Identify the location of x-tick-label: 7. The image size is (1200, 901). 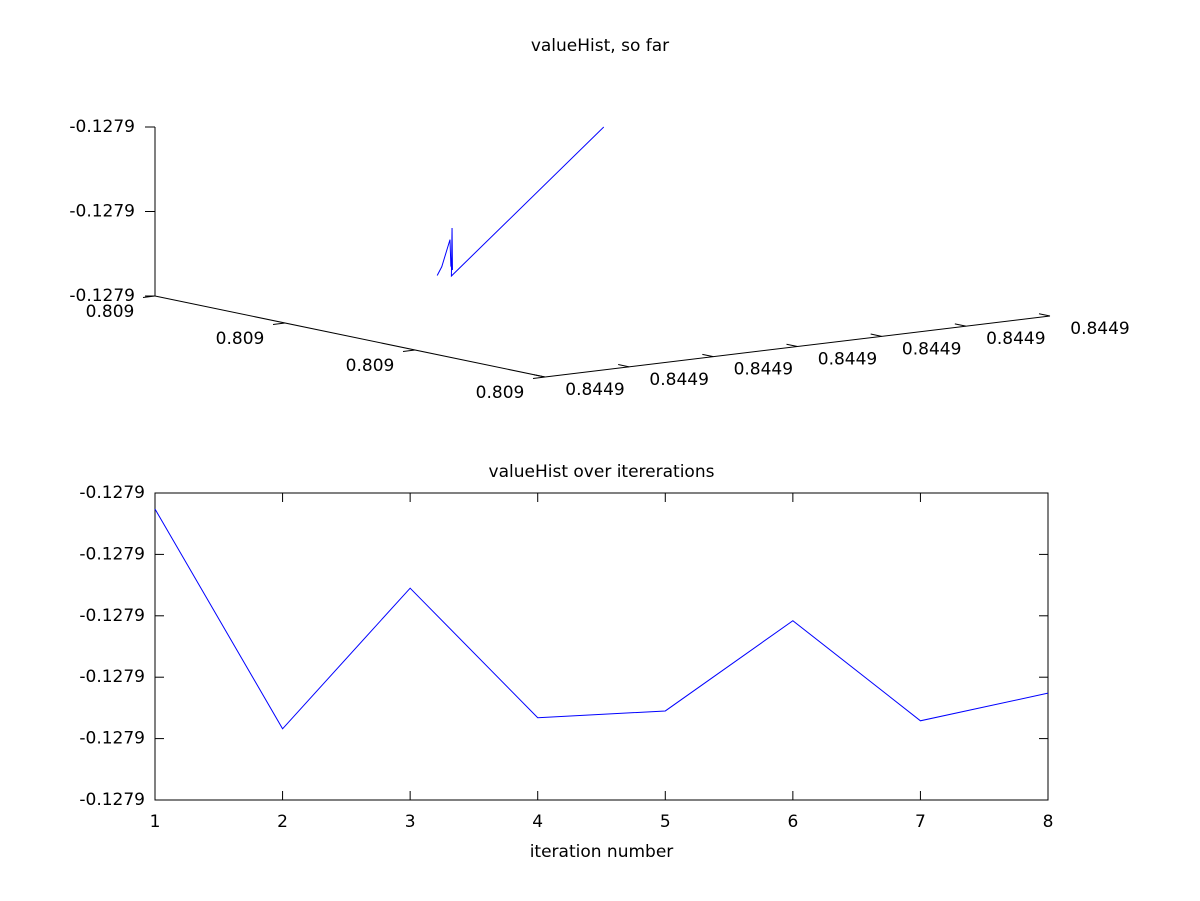
(920, 822).